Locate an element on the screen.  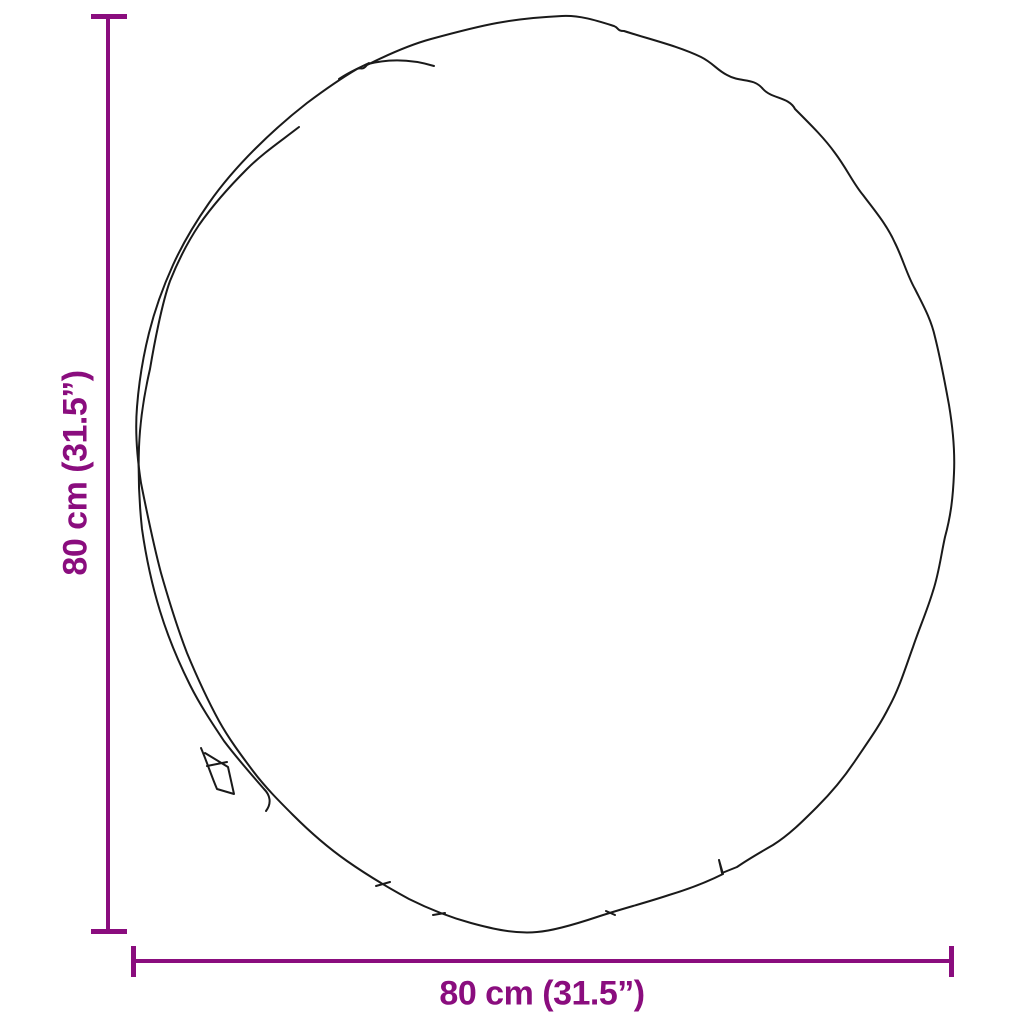
vertical-dimension-cap-bottom is located at coordinates (109, 931).